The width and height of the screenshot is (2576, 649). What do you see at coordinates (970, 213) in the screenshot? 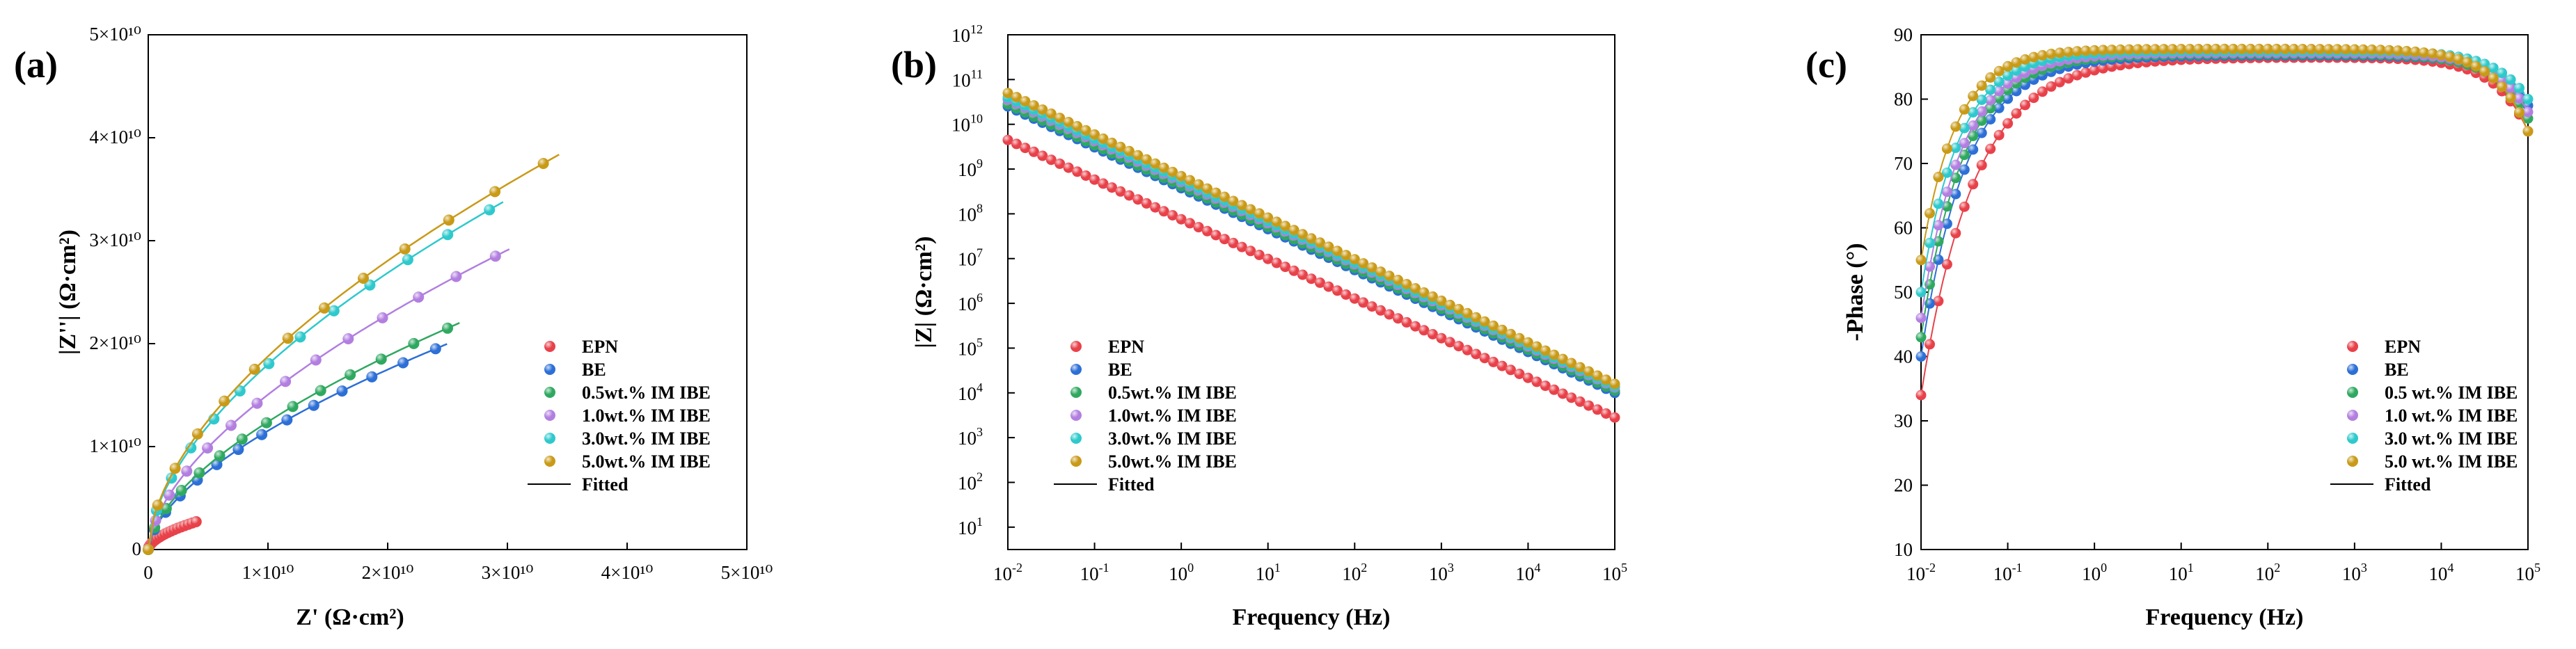
I see `y-tick-label: 10⁸` at bounding box center [970, 213].